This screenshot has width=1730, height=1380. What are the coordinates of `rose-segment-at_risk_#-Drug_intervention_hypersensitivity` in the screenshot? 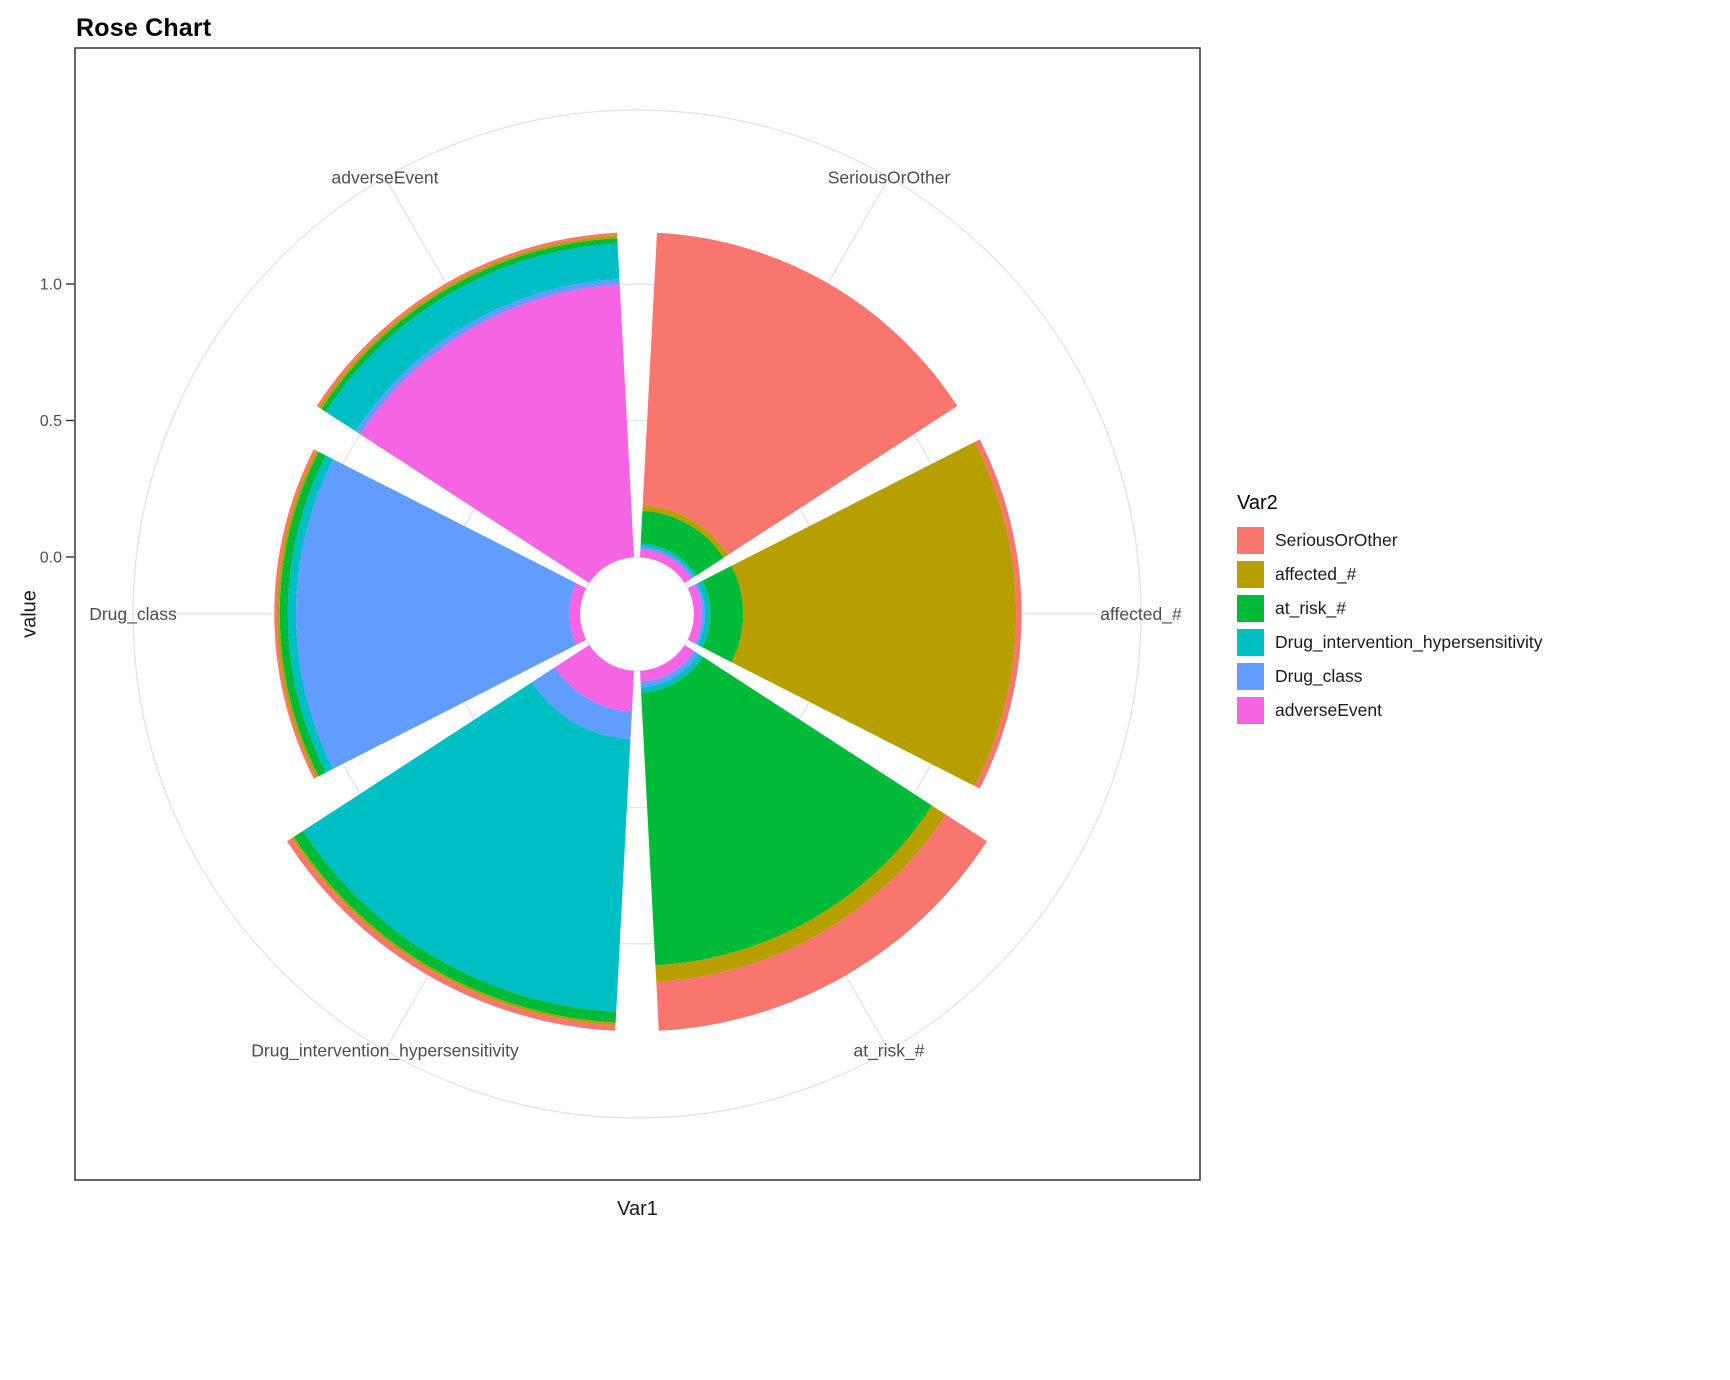 It's located at (672, 673).